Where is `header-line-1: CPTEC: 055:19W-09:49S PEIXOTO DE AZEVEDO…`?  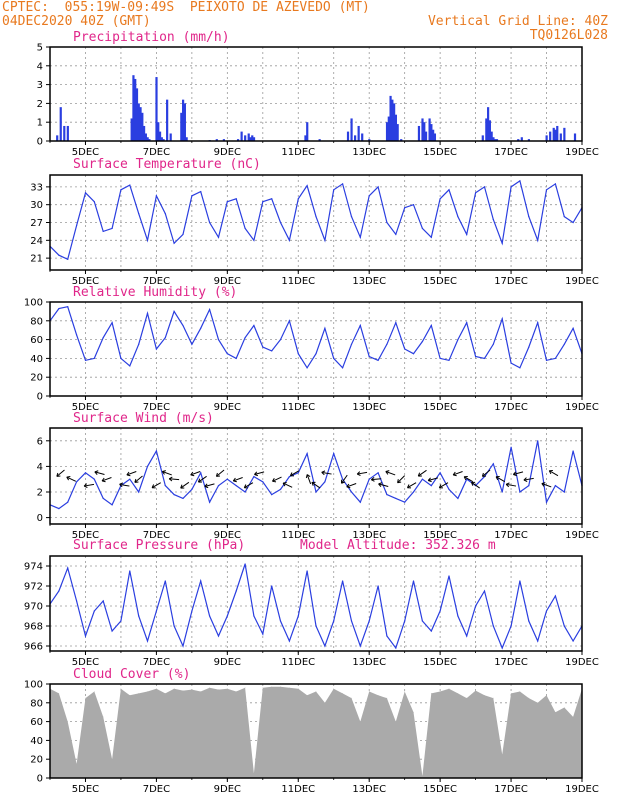 header-line-1: CPTEC: 055:19W-09:49S PEIXOTO DE AZEVEDO… is located at coordinates (186, 7).